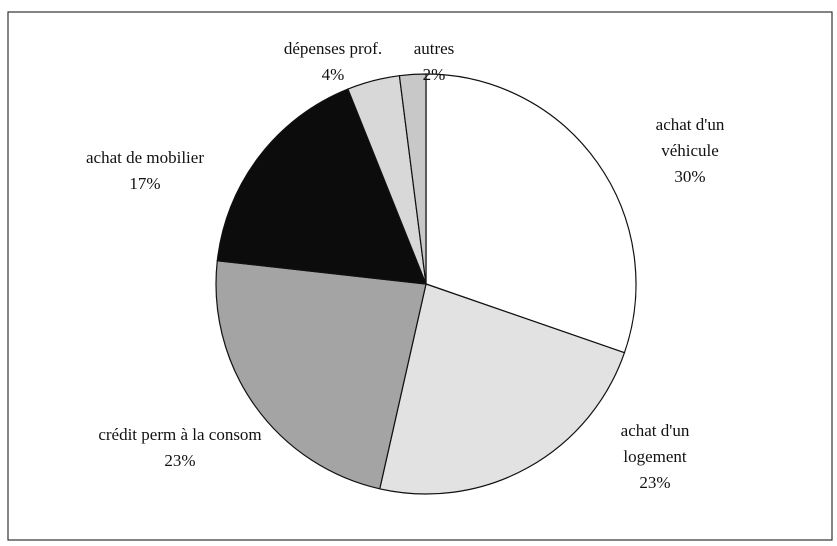  I want to click on slice-label: crédit perm à la consom 23%, so click(180, 448).